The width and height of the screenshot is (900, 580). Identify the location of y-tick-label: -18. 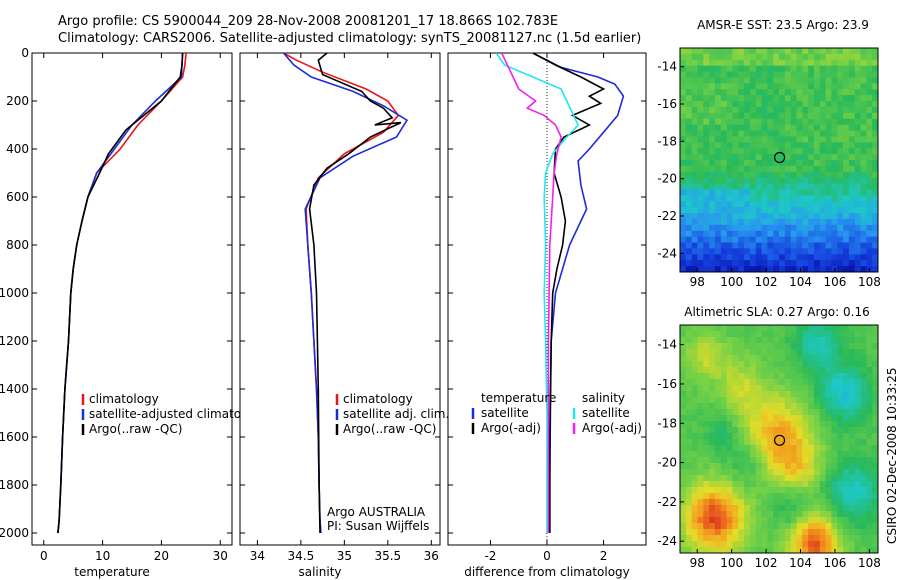
(667, 423).